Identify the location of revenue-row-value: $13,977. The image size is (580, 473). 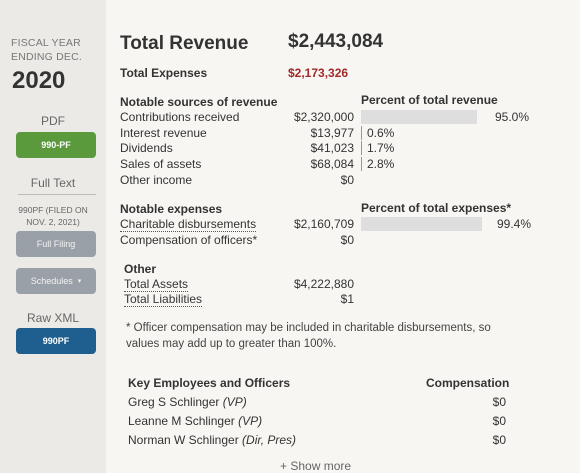
(332, 132).